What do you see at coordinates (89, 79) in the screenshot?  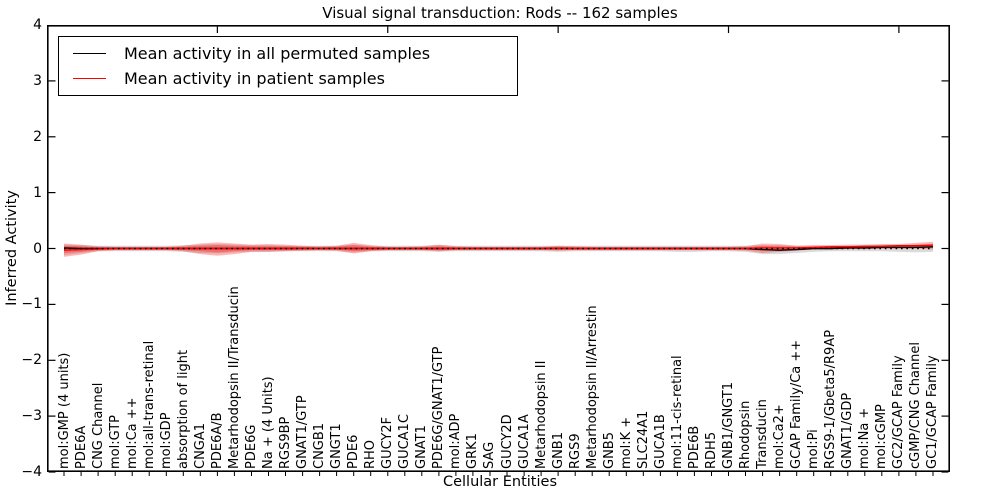 I see `patient-line-swatch-icon` at bounding box center [89, 79].